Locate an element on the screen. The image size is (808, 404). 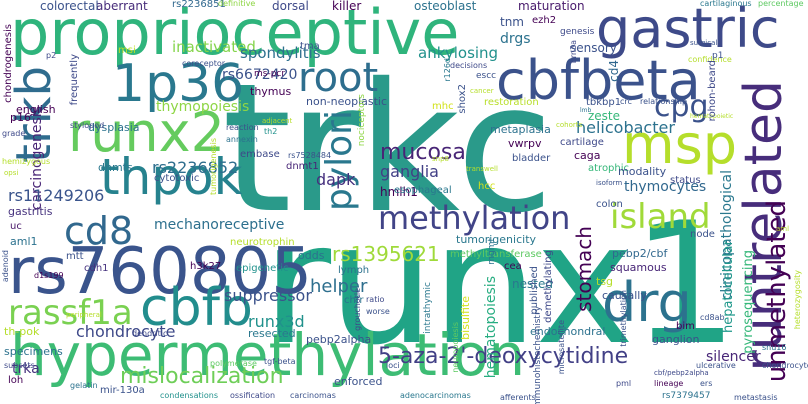
cloud-word: killer is located at coordinates (347, 6).